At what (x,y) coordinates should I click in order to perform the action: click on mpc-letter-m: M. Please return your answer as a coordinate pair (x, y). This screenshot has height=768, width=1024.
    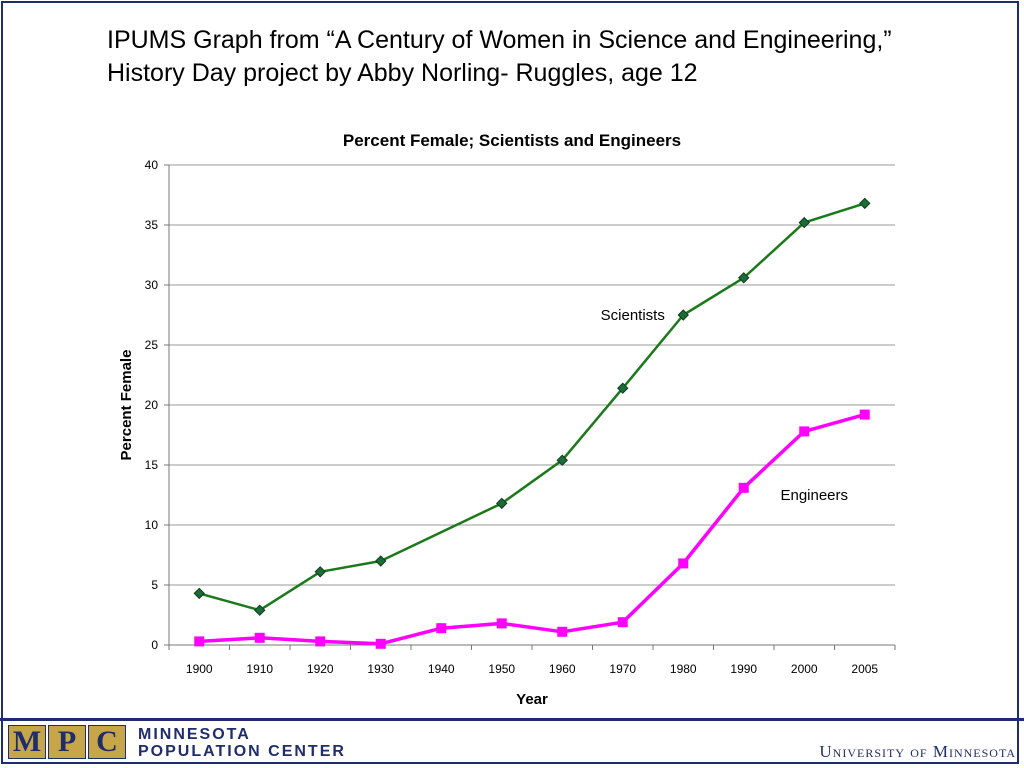
    Looking at the image, I should click on (27, 742).